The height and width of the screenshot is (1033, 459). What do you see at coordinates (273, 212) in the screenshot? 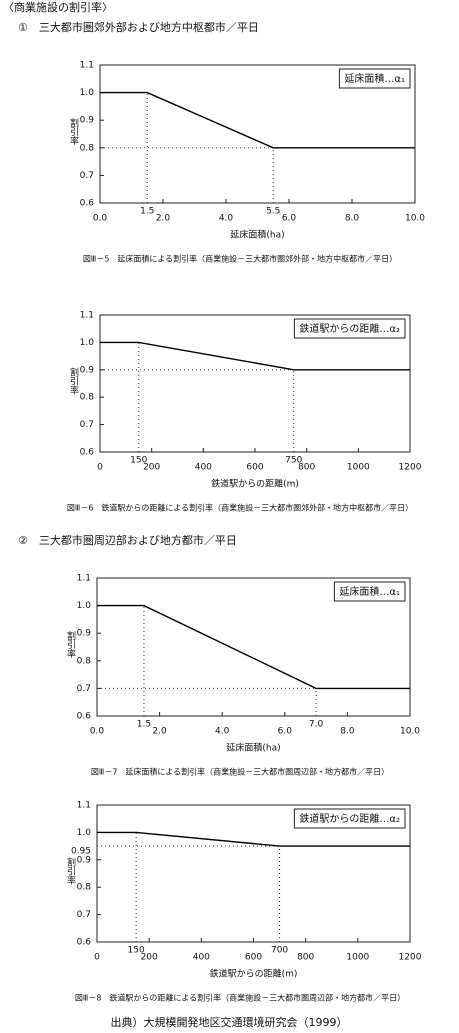
I see `breakpoint-label: 5.5` at bounding box center [273, 212].